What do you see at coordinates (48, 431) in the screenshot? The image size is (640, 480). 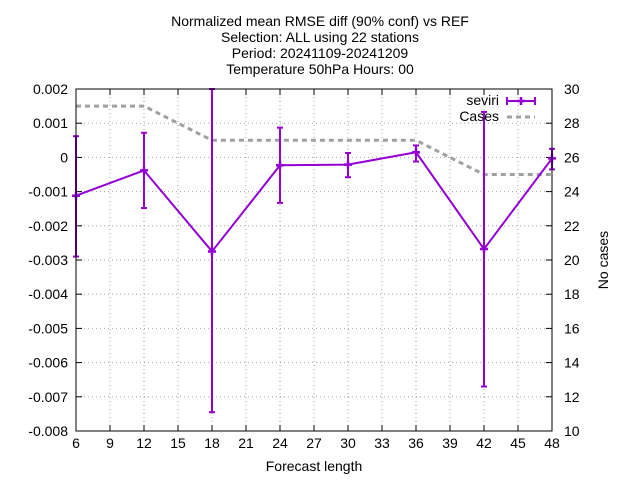 I see `y-tick-label: -0.008` at bounding box center [48, 431].